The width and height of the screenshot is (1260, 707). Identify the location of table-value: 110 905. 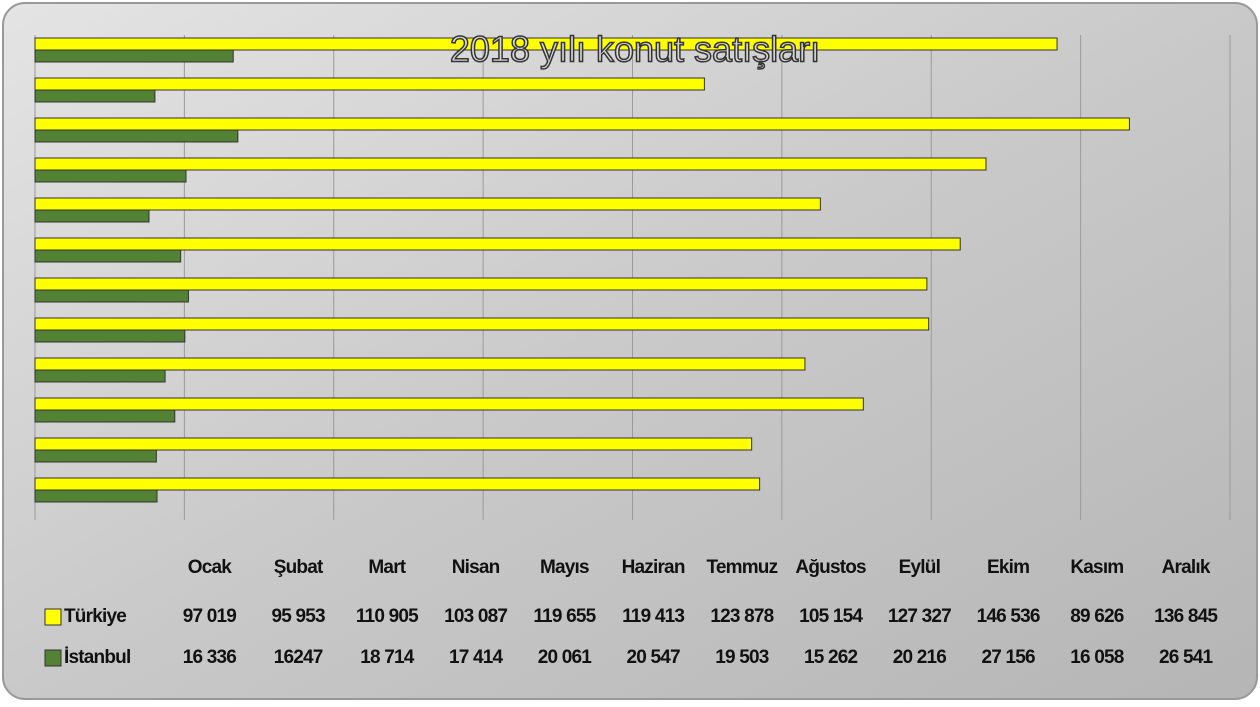
(387, 616).